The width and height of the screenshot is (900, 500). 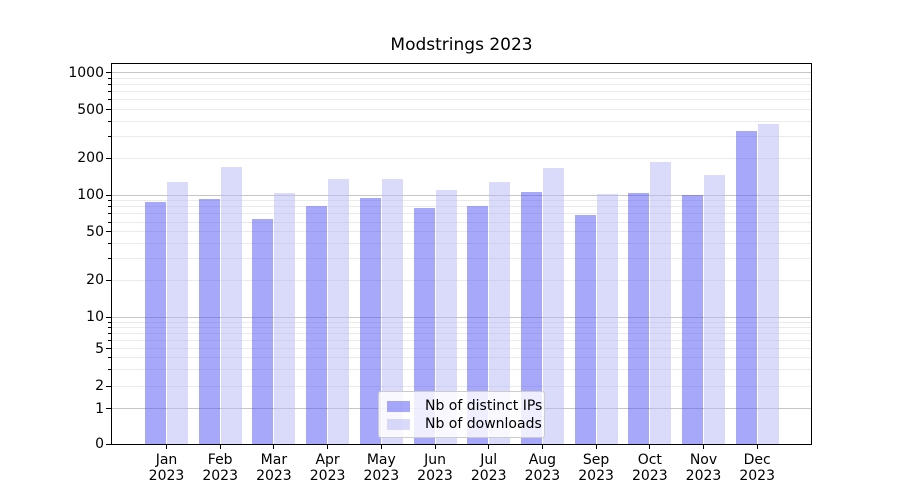 What do you see at coordinates (692, 319) in the screenshot?
I see `bar-ips-nov-2023` at bounding box center [692, 319].